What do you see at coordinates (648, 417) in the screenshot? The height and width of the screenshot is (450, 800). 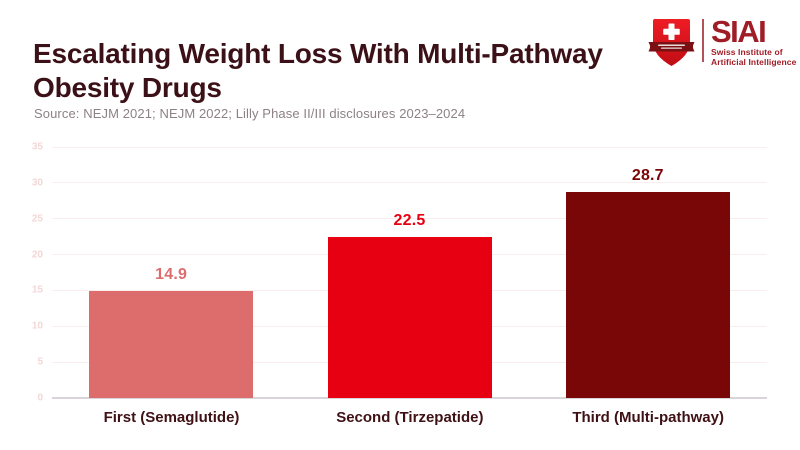 I see `x-category-label: Third (Multi-pathway)` at bounding box center [648, 417].